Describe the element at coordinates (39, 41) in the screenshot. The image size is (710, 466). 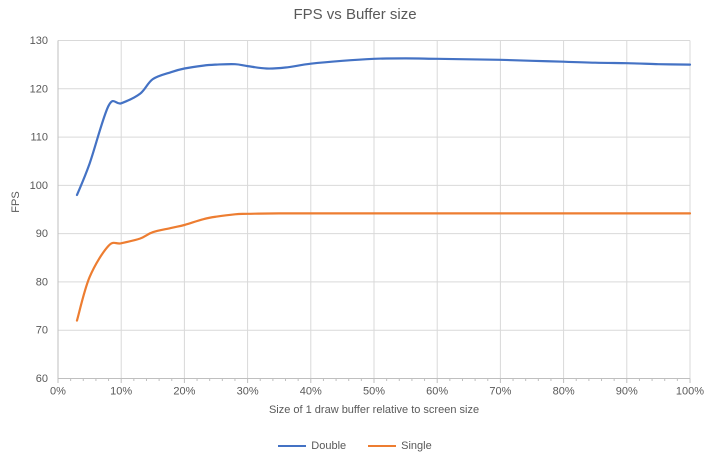
I see `svg-text: 130` at that location.